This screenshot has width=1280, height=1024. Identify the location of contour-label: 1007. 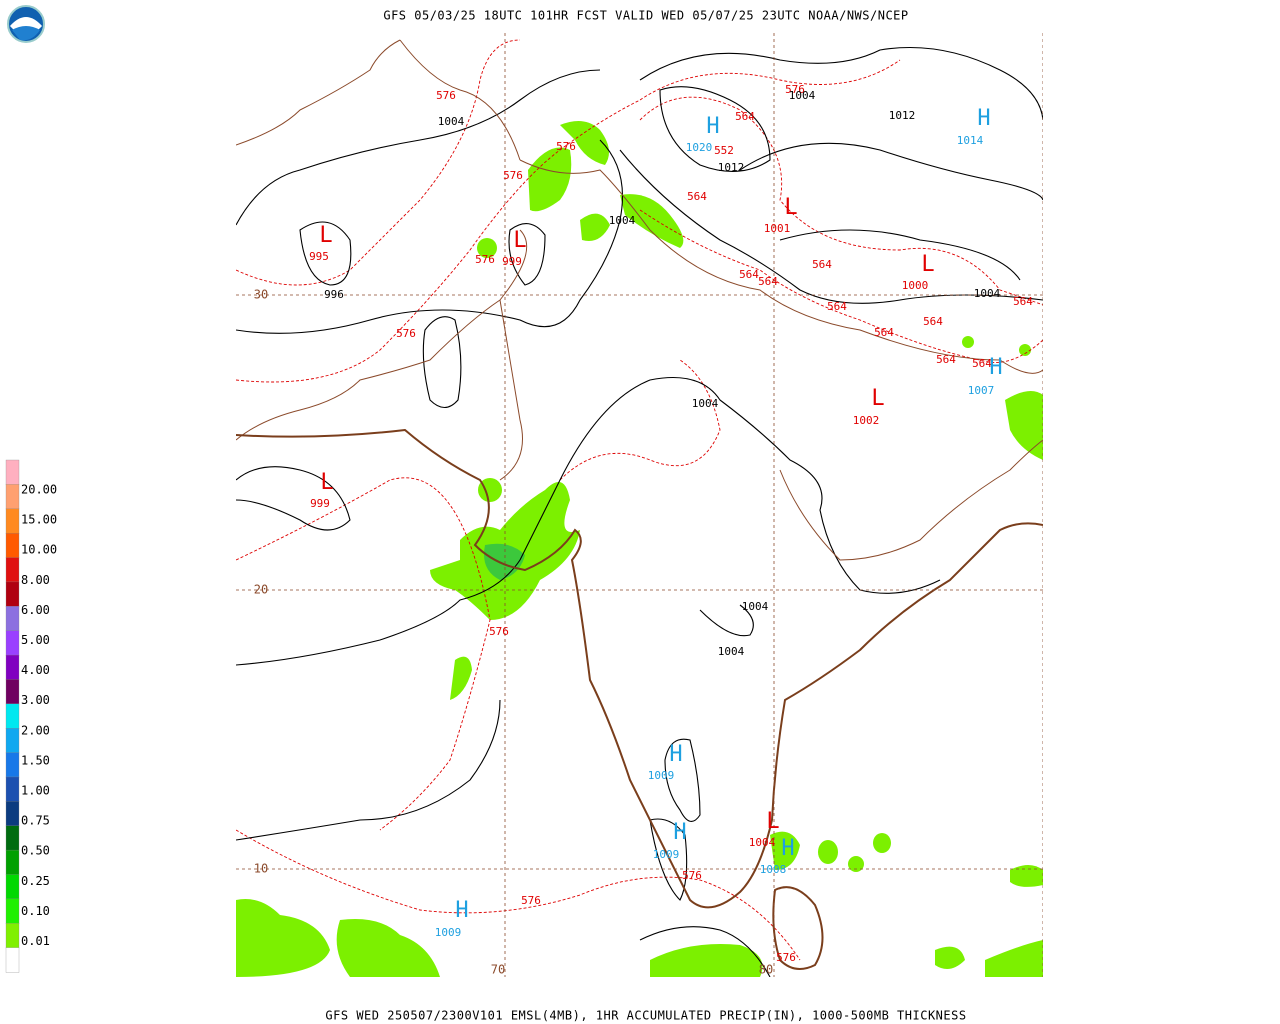
(981, 390).